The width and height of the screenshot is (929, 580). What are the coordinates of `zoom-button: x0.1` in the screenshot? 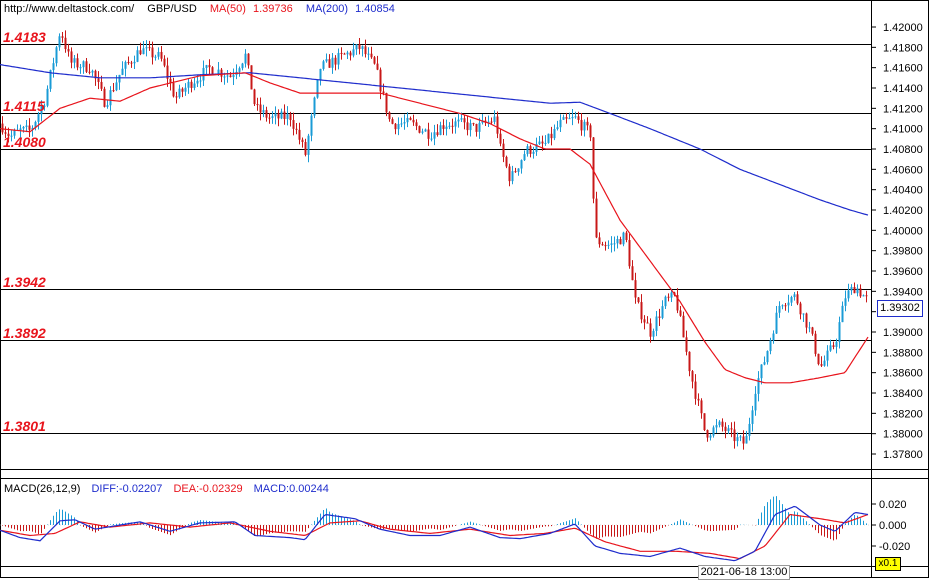 It's located at (888, 564).